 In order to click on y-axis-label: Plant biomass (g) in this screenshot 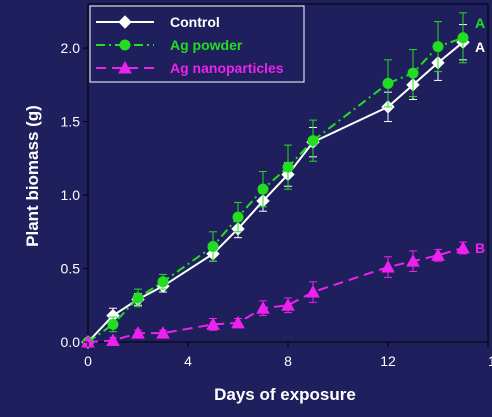, I will do `click(32, 176)`.